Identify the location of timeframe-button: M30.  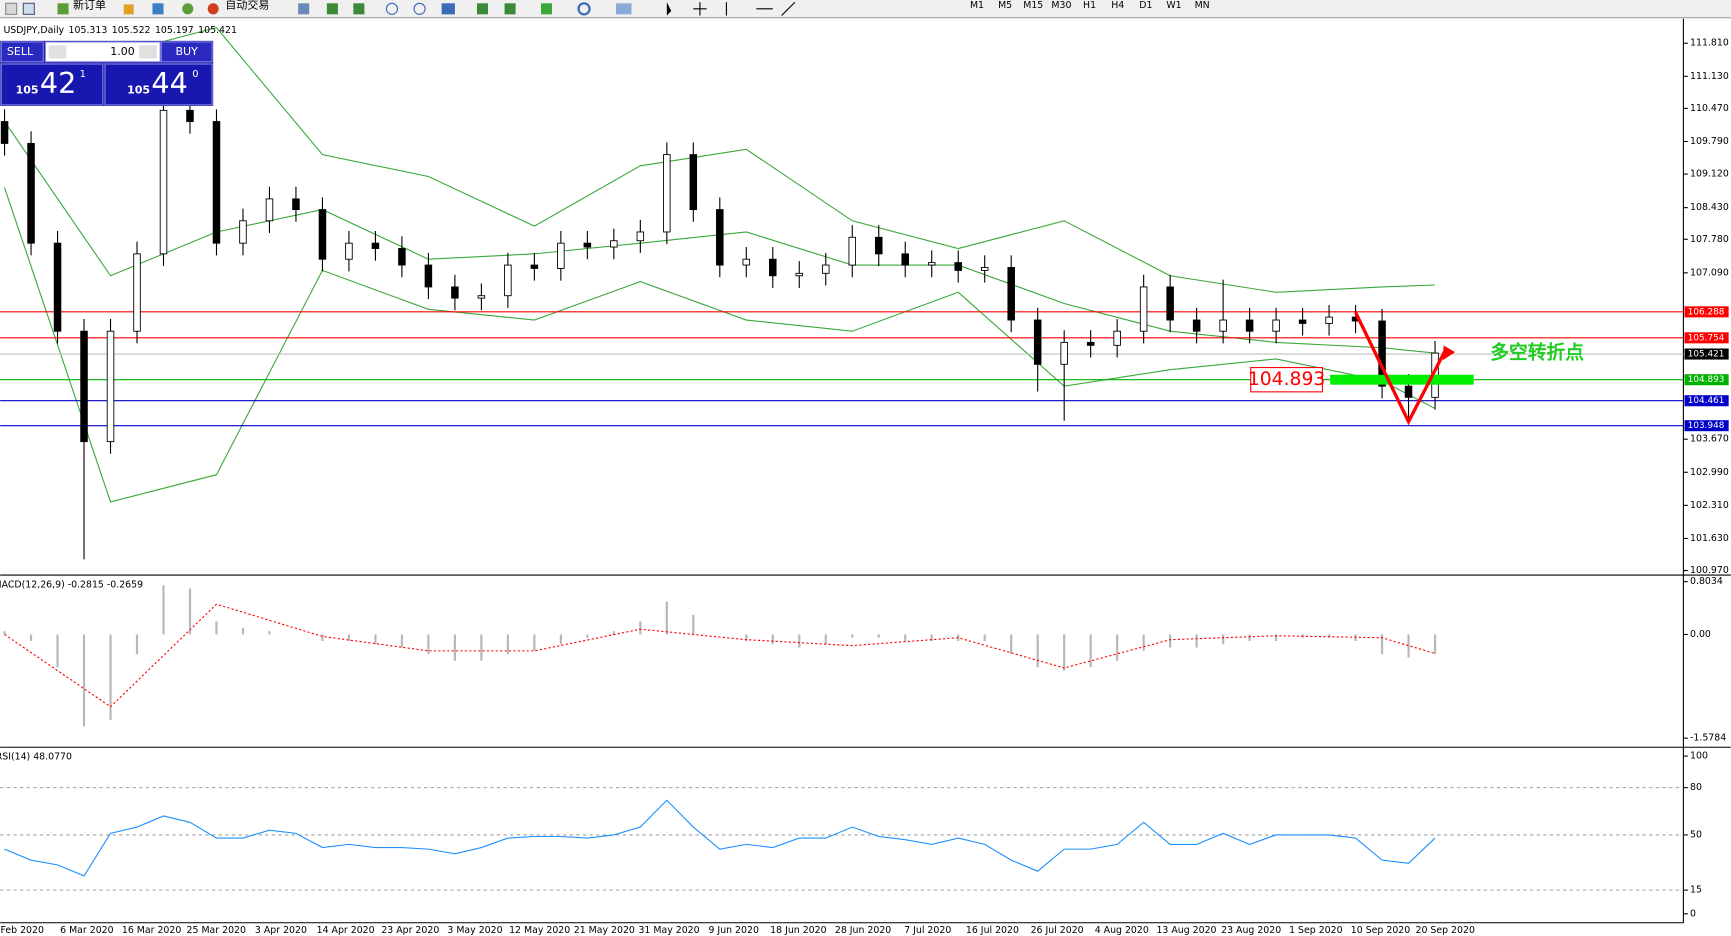
(1061, 5).